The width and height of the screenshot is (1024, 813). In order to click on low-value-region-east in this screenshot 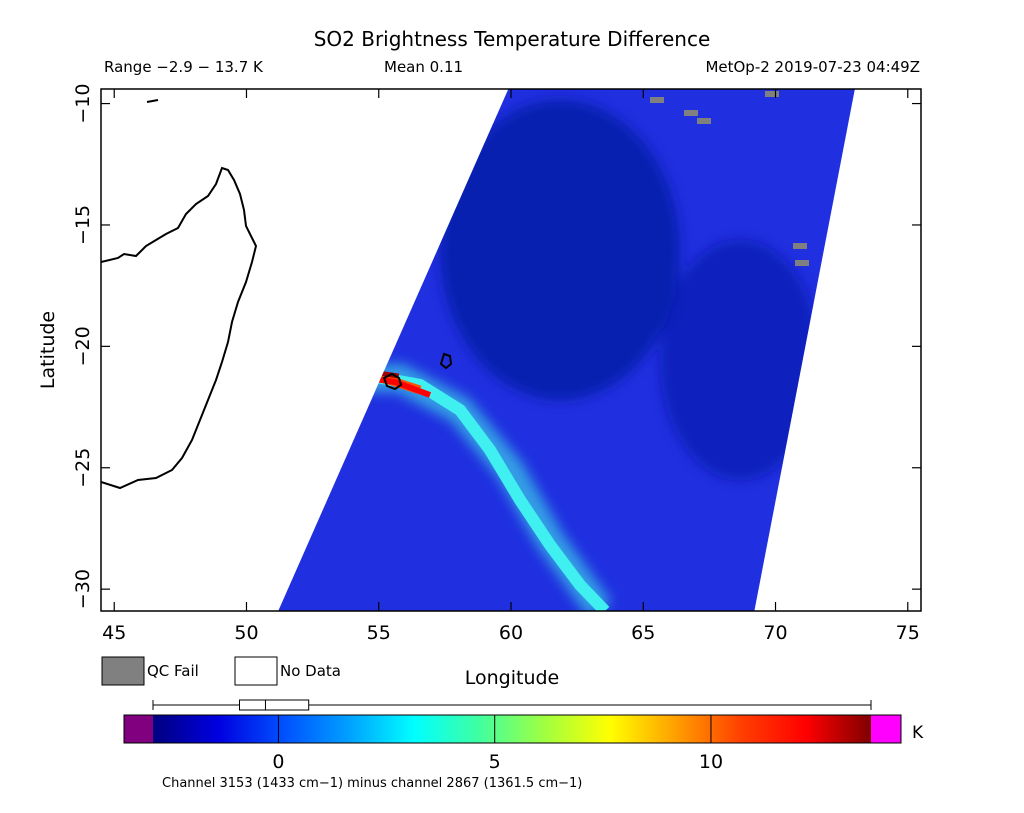, I will do `click(740, 360)`.